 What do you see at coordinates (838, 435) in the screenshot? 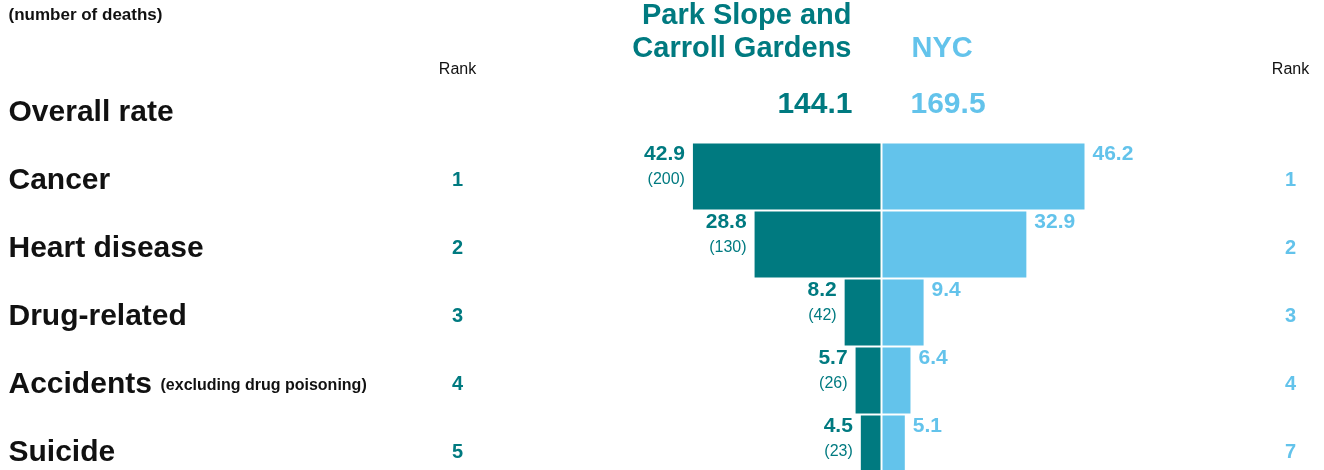
I see `data-label: 4.5 (23)` at bounding box center [838, 435].